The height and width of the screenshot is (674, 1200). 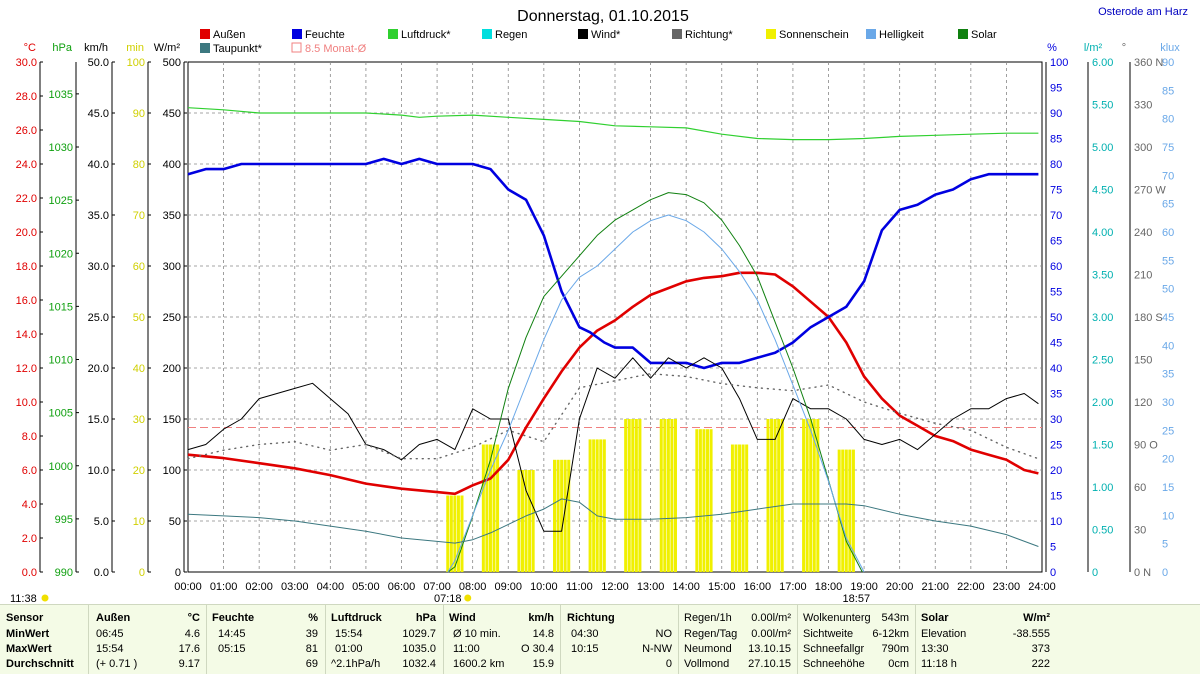 I want to click on stats-druck-unit: hPa, so click(x=425, y=618).